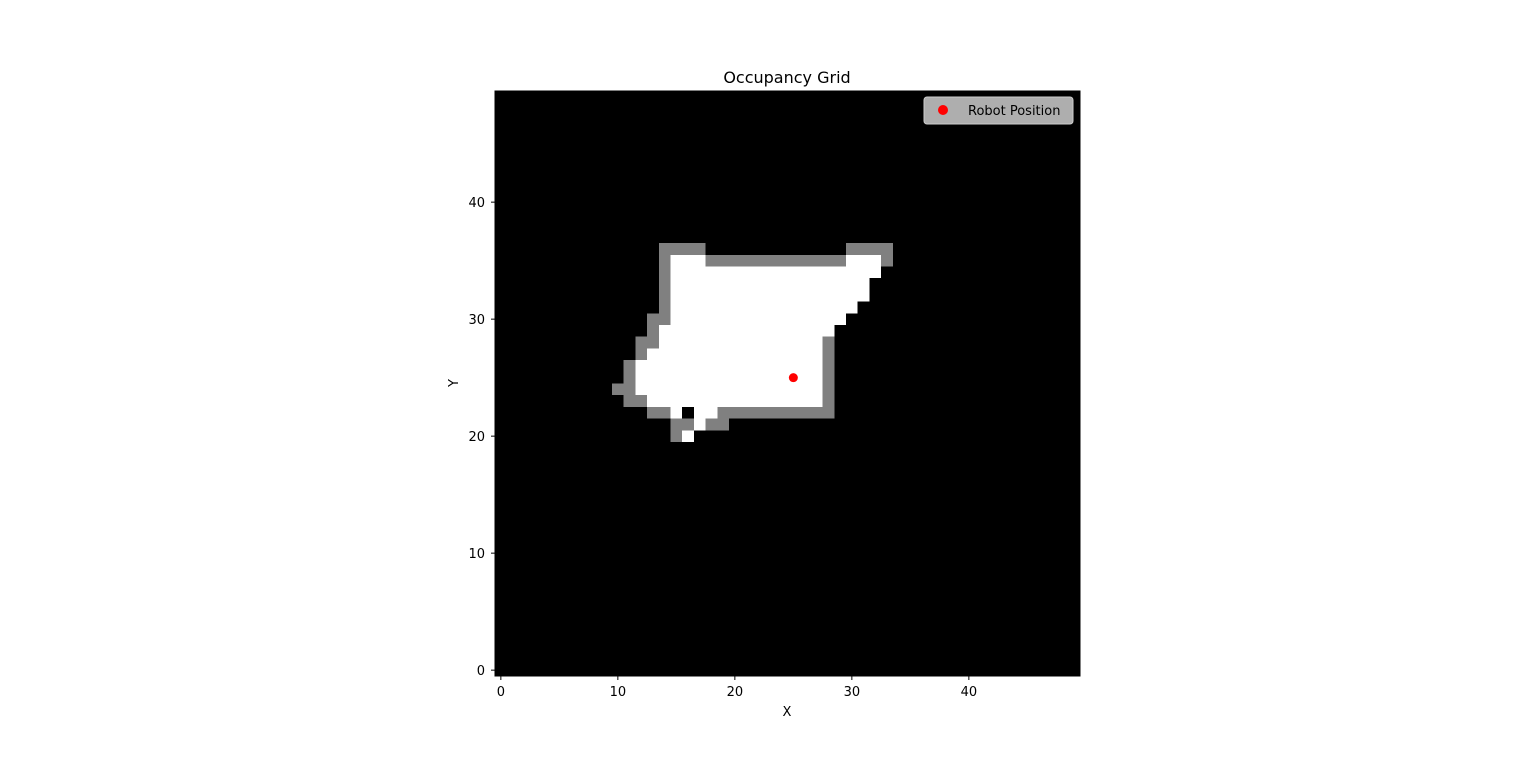  What do you see at coordinates (476, 437) in the screenshot?
I see `y-tick-label: 20` at bounding box center [476, 437].